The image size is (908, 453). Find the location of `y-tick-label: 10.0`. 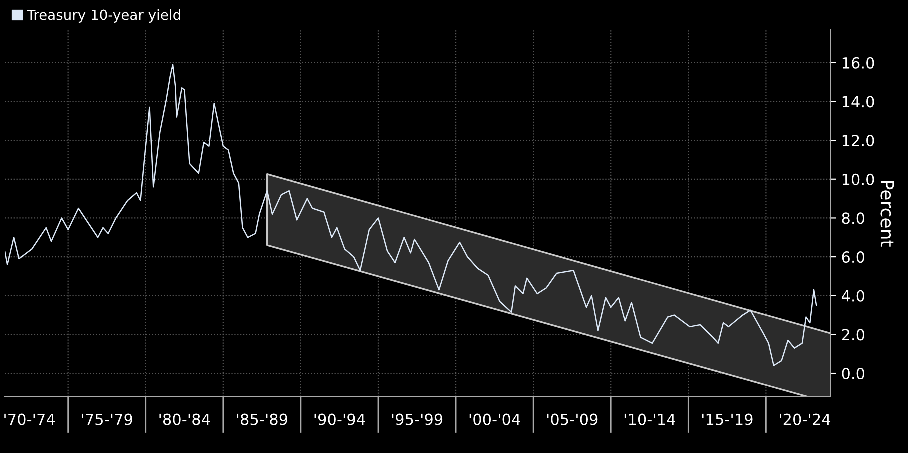

y-tick-label: 10.0 is located at coordinates (858, 180).